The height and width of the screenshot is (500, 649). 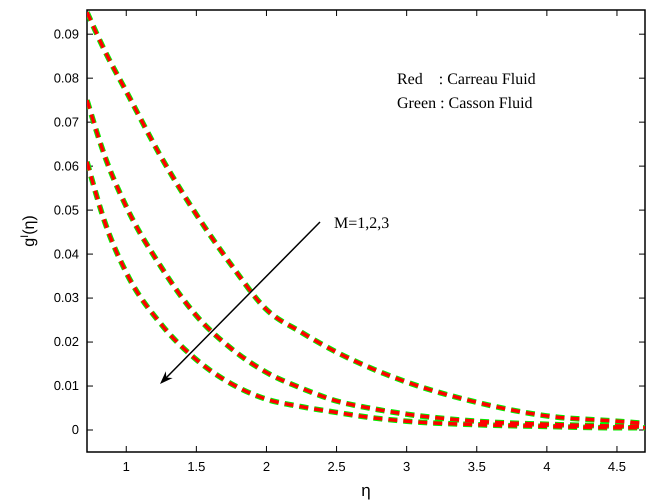 What do you see at coordinates (466, 79) in the screenshot?
I see `annotation: Red : Carreau Fluid` at bounding box center [466, 79].